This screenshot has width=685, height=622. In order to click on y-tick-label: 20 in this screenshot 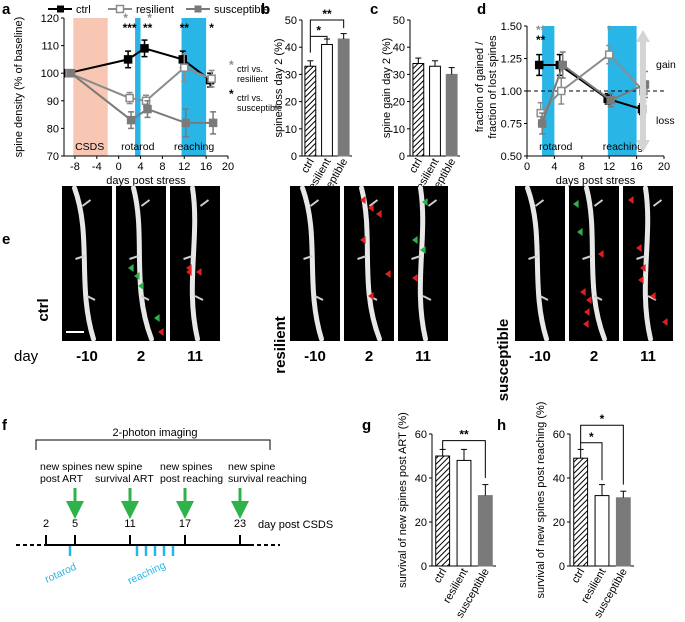, I will do `click(291, 103)`.